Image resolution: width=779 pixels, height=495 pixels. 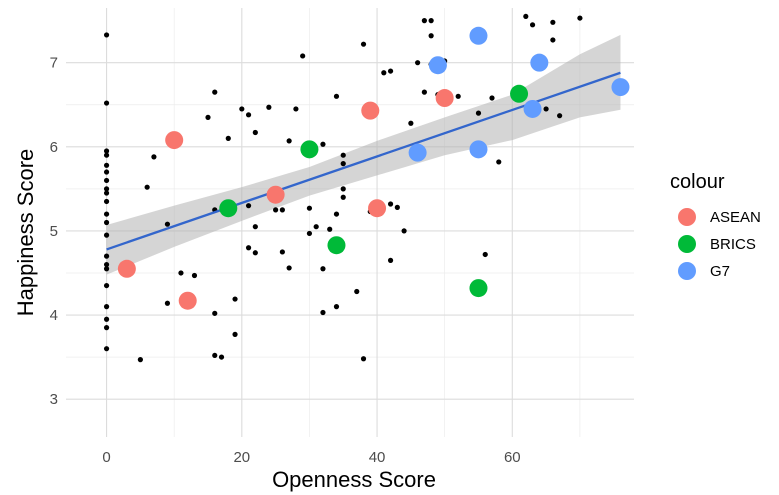 I want to click on legend: colour ASEAN BRICS G7, so click(x=715, y=225).